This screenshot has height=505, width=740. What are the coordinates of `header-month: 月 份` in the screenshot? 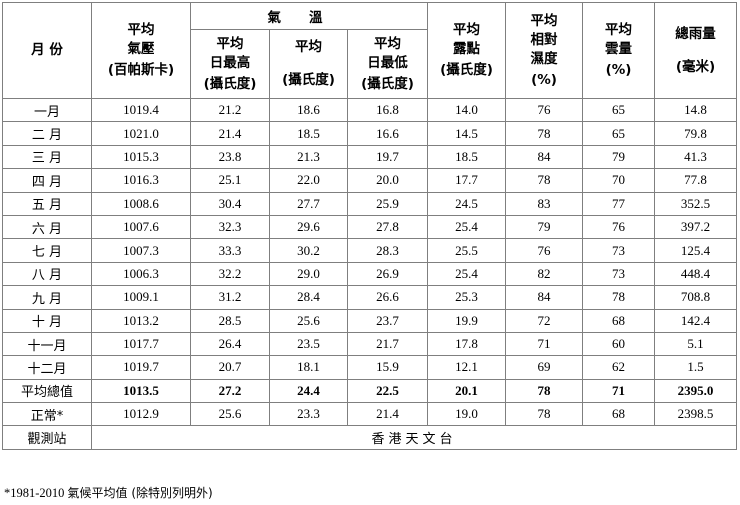 It's located at (47, 50).